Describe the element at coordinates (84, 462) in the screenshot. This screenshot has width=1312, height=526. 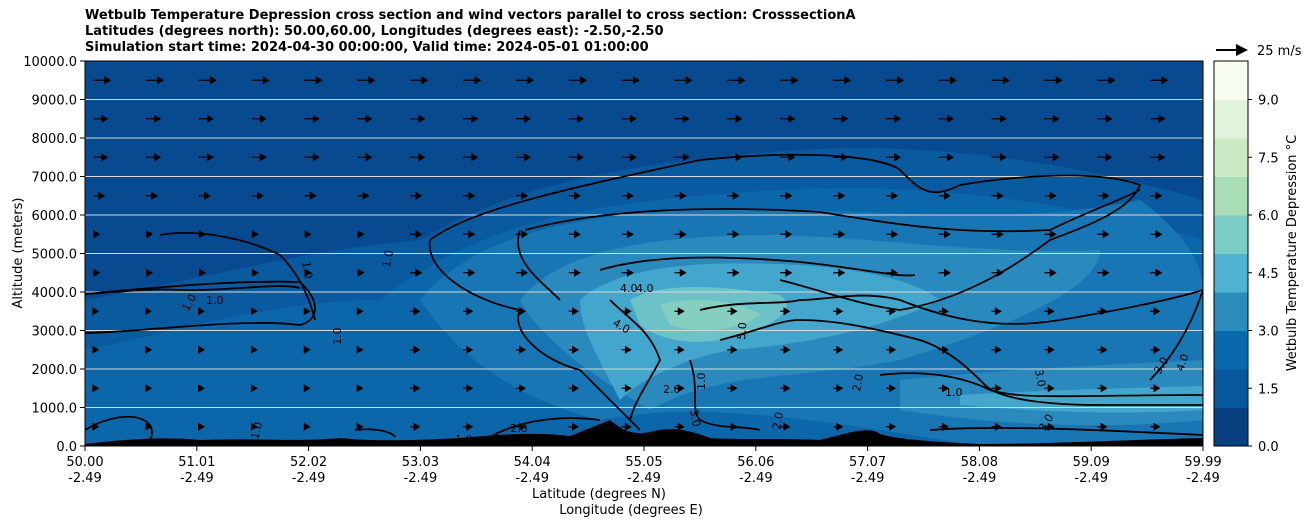
I see `x-tick-label-lat: 50.00` at that location.